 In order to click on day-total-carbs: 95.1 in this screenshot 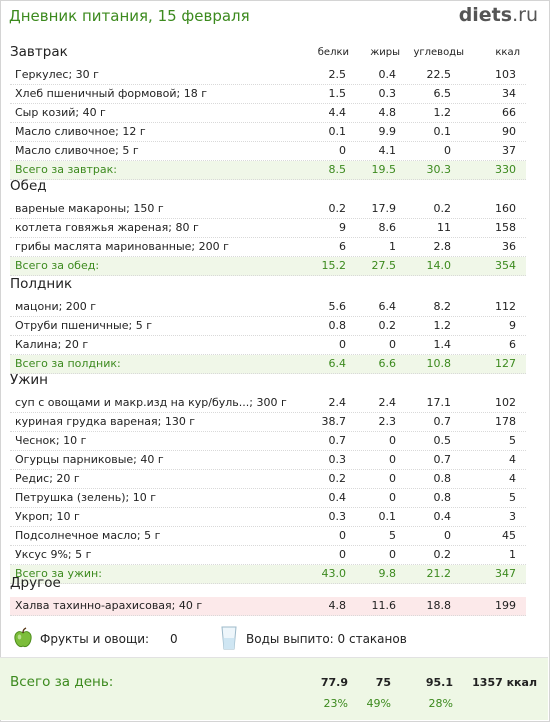, I will do `click(439, 682)`.